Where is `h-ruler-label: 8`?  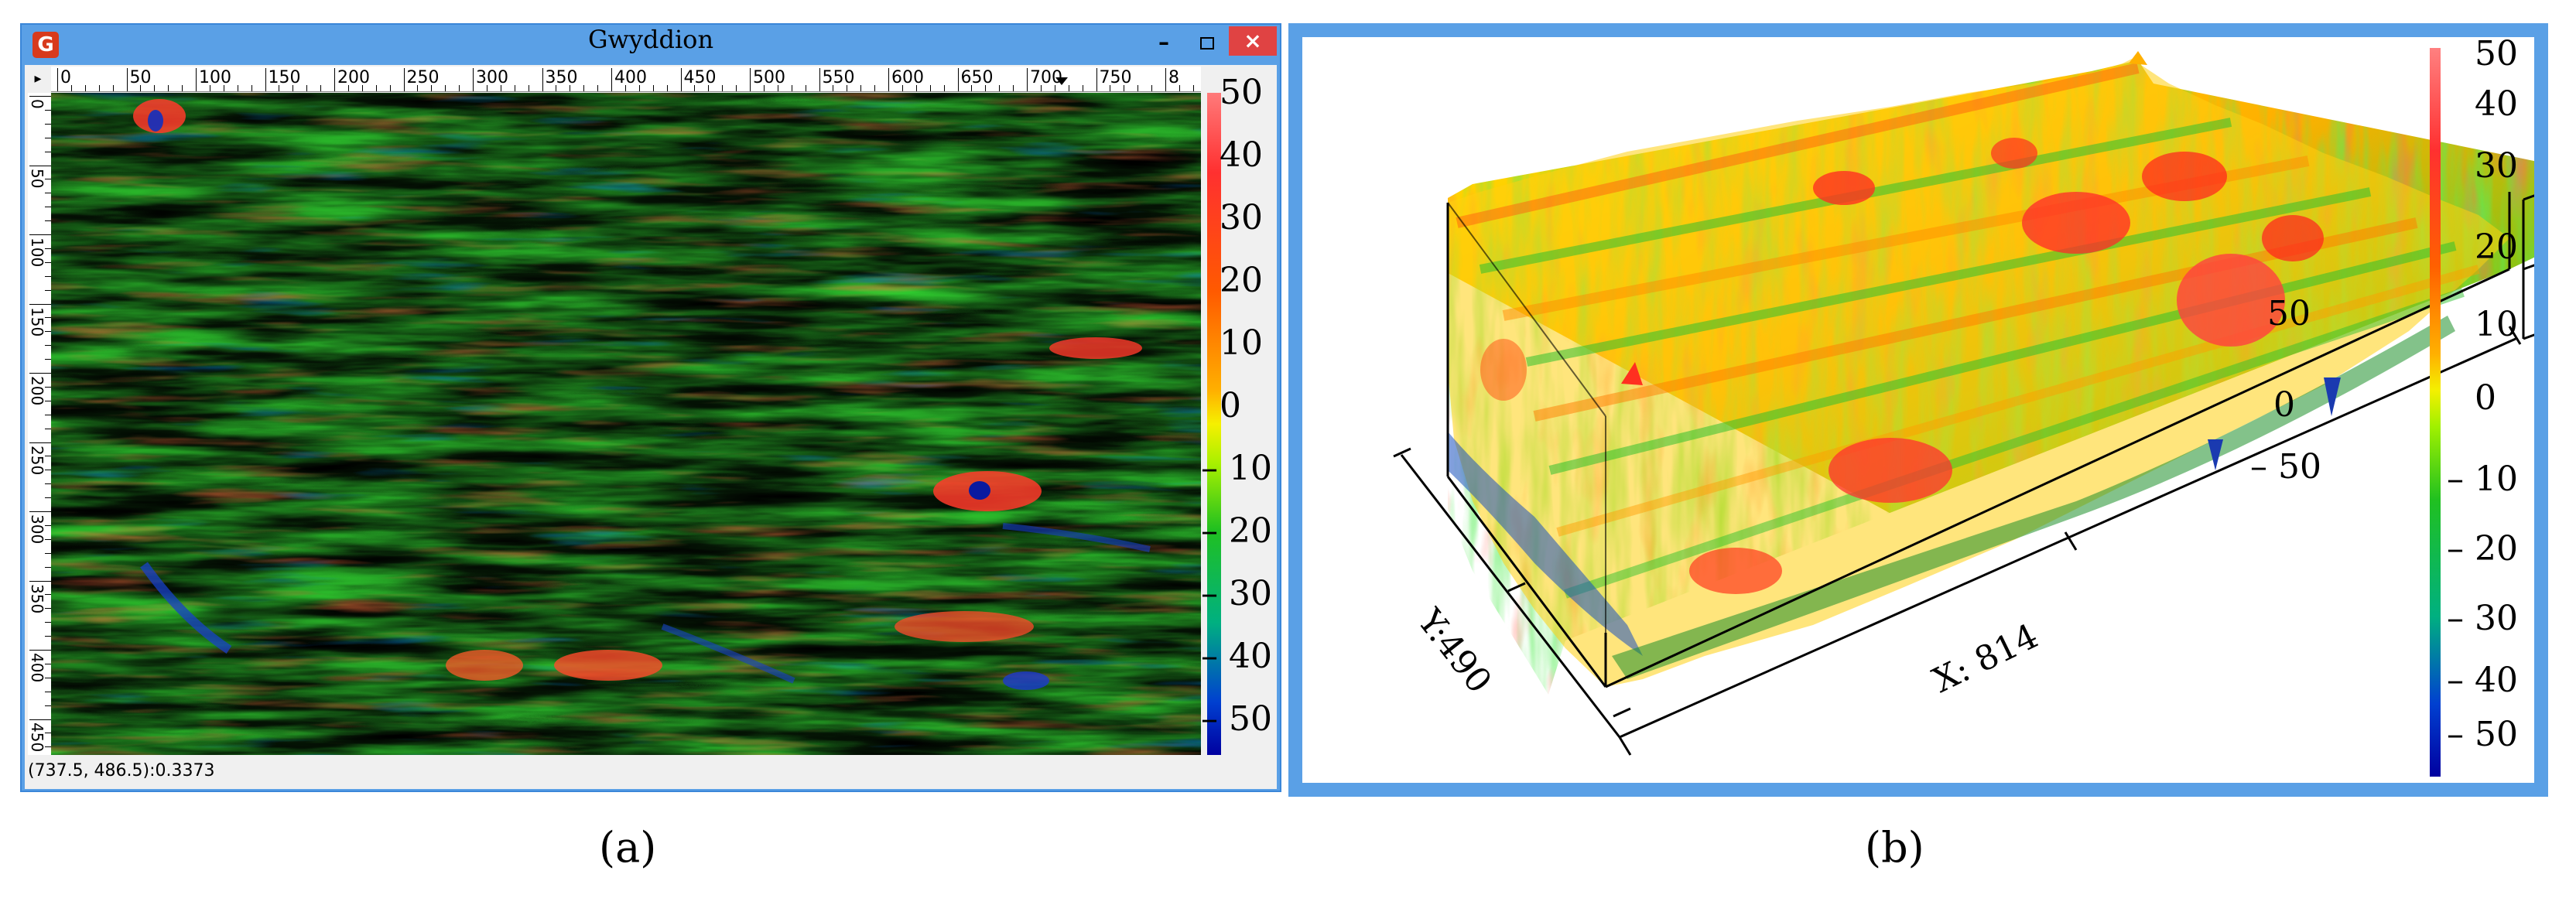
h-ruler-label: 8 is located at coordinates (1174, 77).